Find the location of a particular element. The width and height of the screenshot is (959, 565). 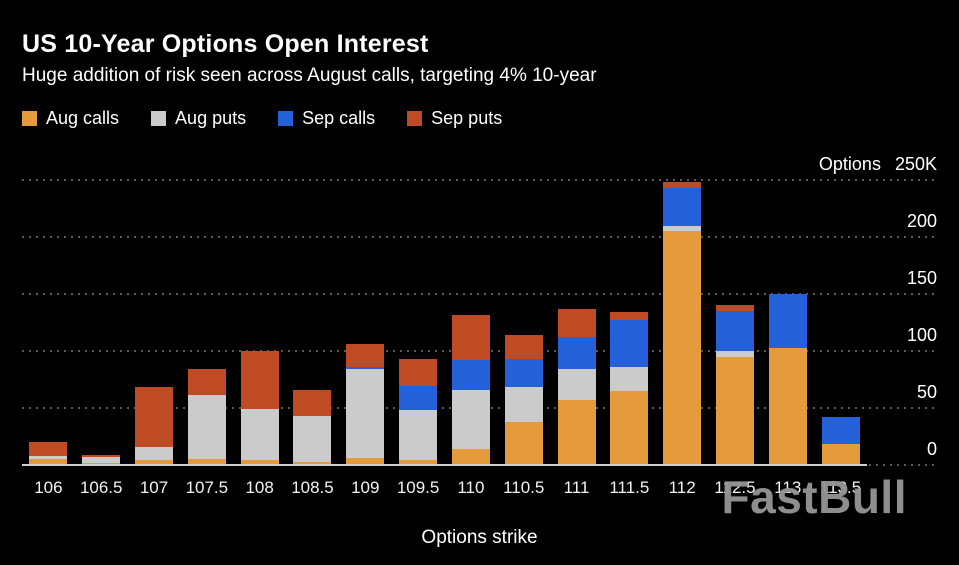

legend-label-aug-puts: Aug puts is located at coordinates (211, 118).